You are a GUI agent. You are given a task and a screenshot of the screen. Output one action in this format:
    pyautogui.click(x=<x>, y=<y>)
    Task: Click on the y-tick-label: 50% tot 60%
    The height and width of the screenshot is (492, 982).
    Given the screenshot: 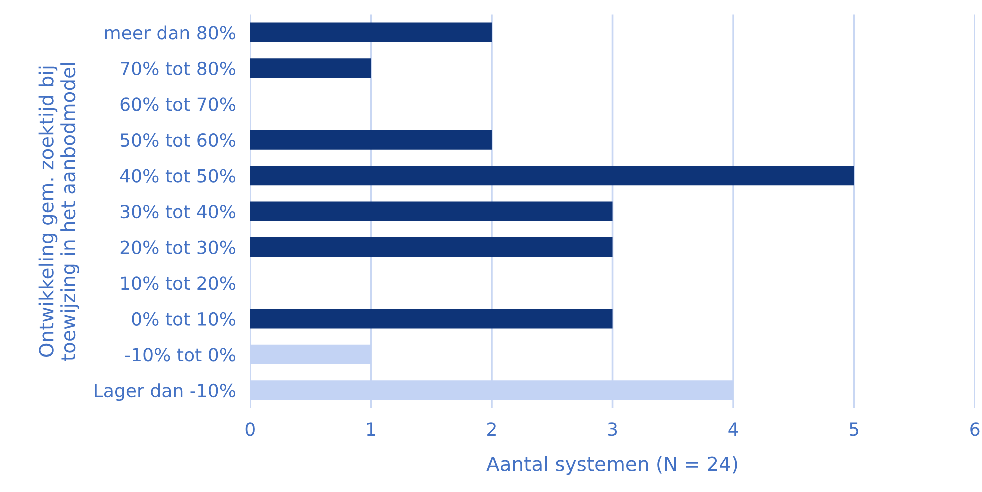 What is the action you would take?
    pyautogui.click(x=178, y=140)
    